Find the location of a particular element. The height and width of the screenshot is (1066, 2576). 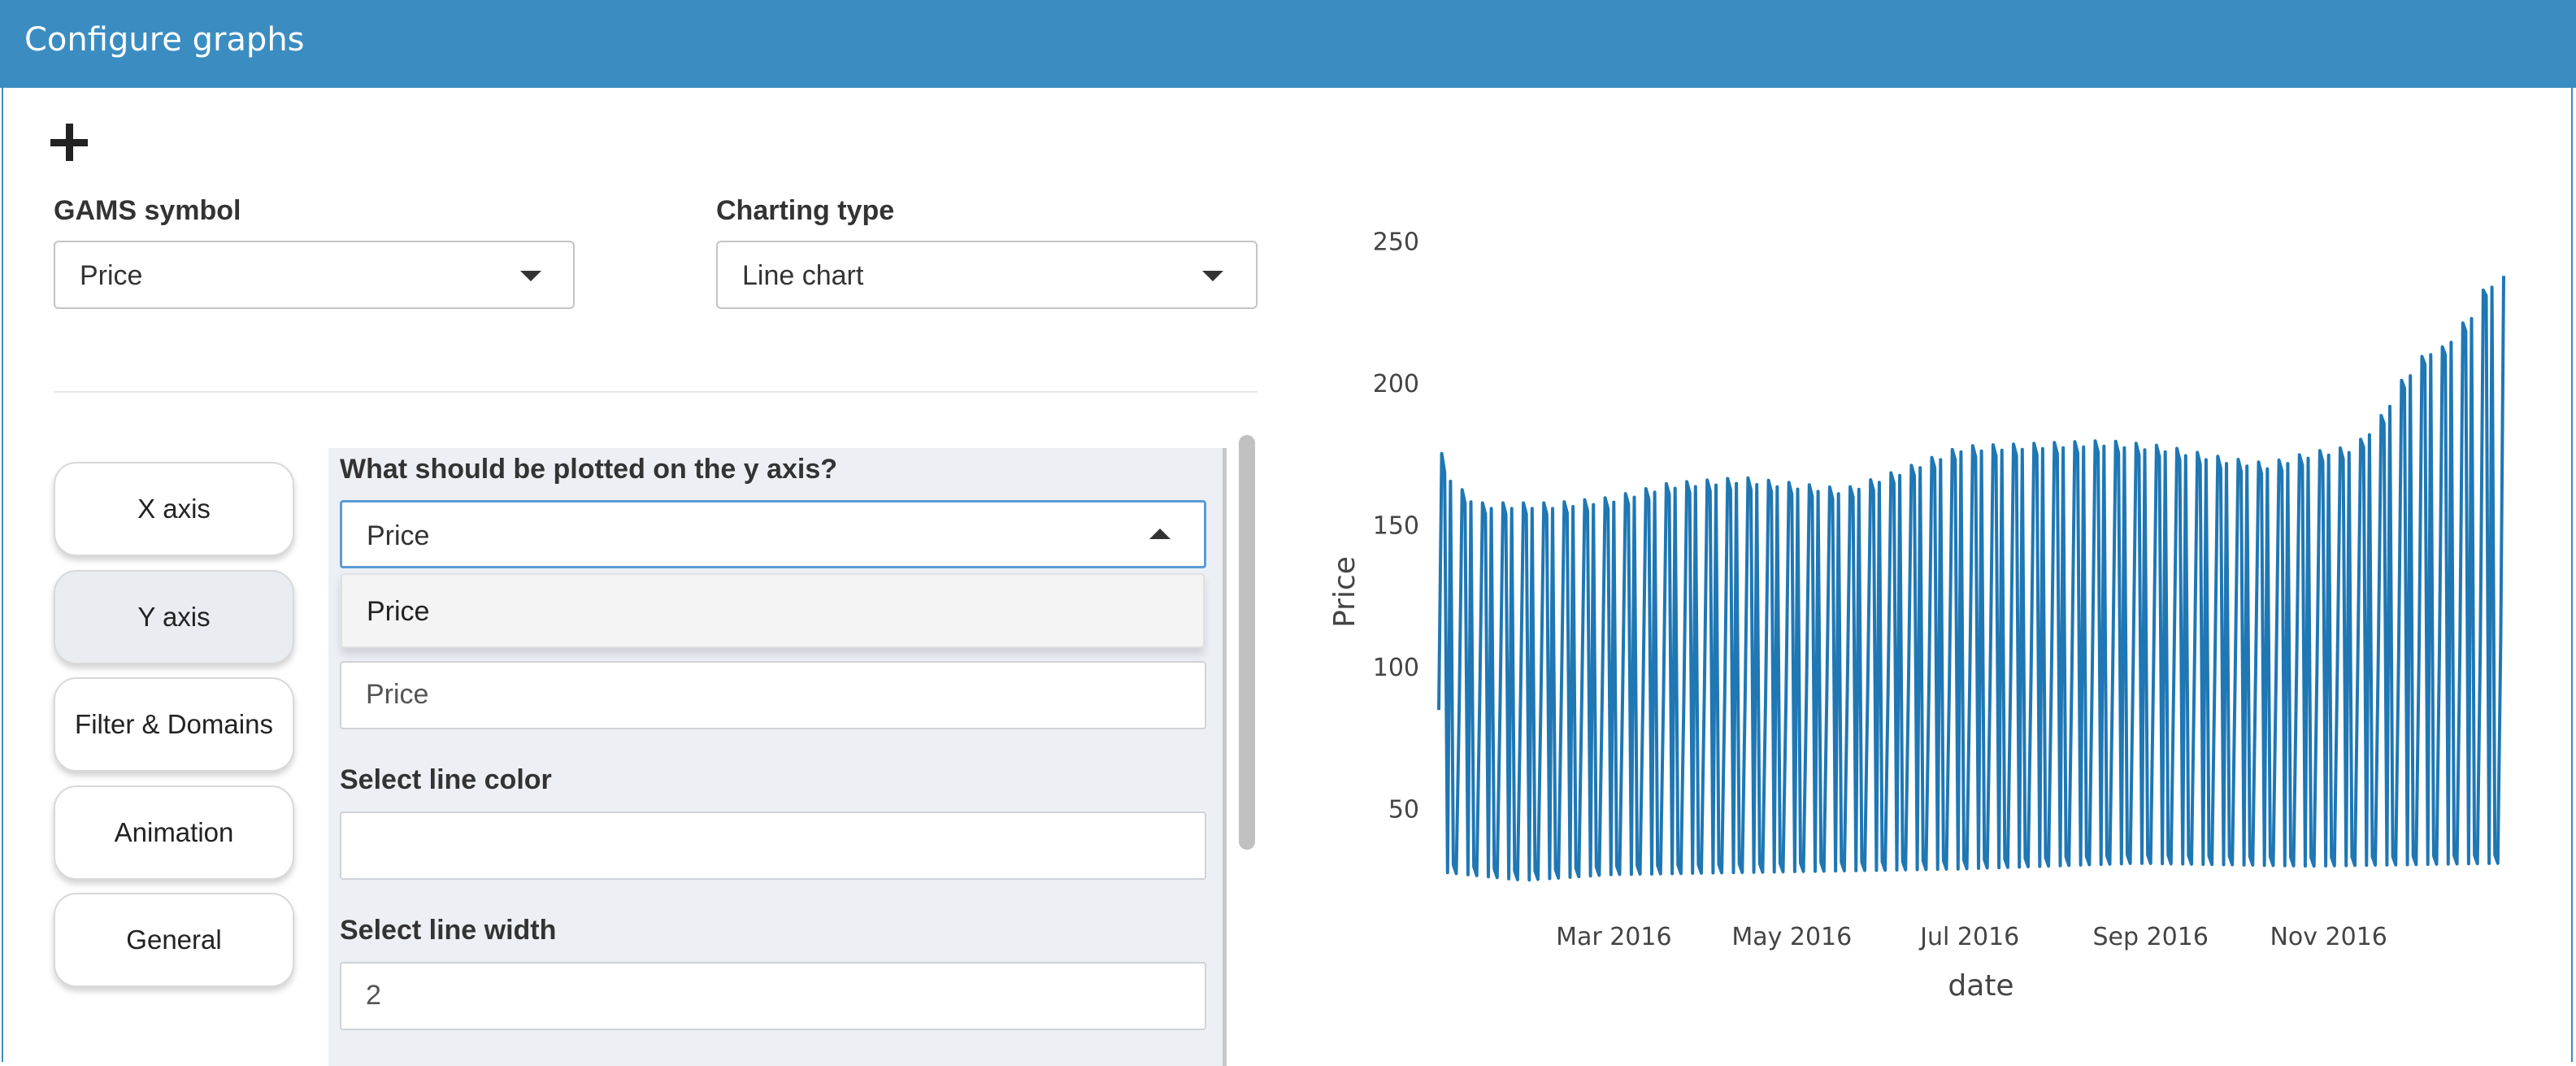

y-axis-dropdown-menu: Price is located at coordinates (773, 610).